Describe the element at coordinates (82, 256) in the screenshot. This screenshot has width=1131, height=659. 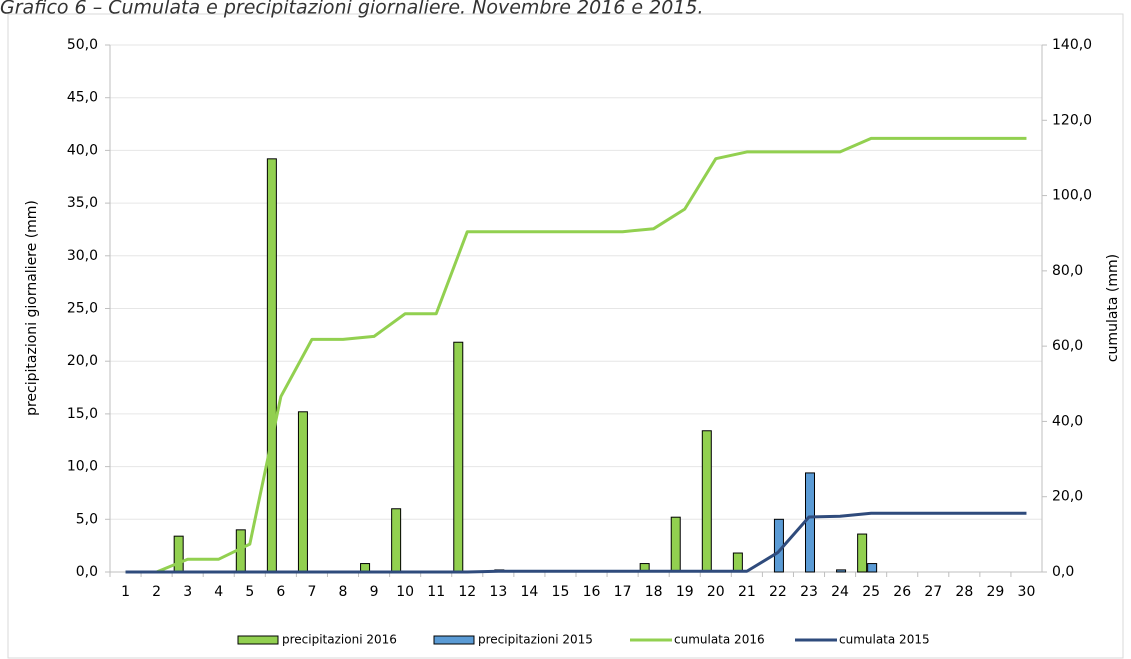
I see `y-tick-label: 30,0` at that location.